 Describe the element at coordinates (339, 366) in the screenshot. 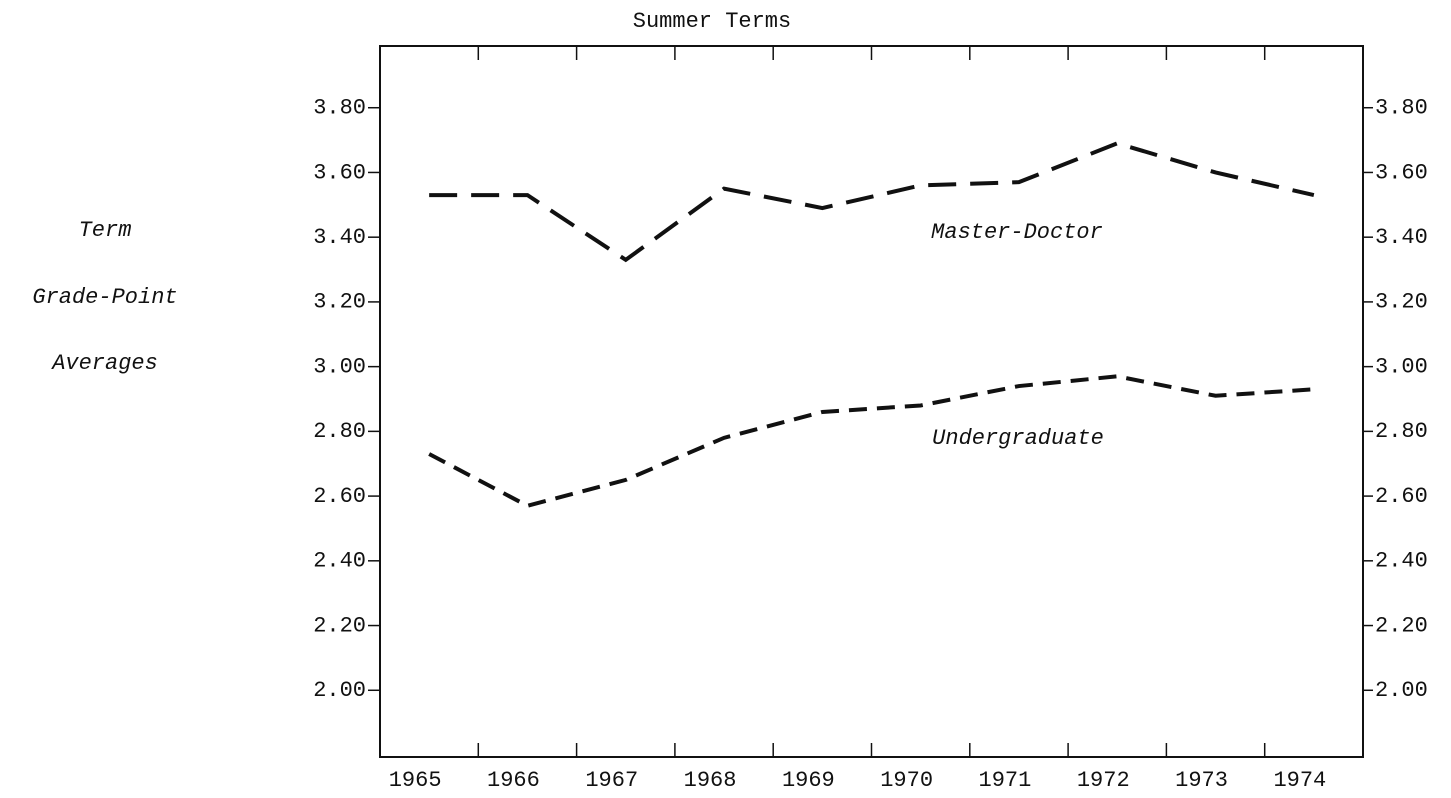

I see `y-tick-label: 3.00` at that location.